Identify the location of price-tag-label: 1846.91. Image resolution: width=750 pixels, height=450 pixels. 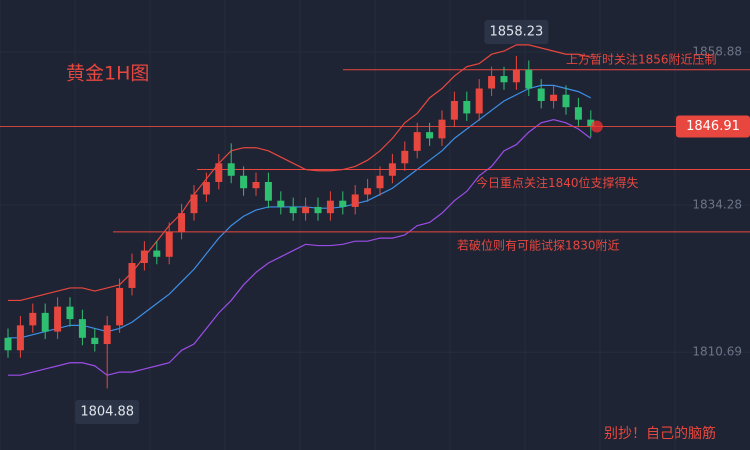
(713, 126).